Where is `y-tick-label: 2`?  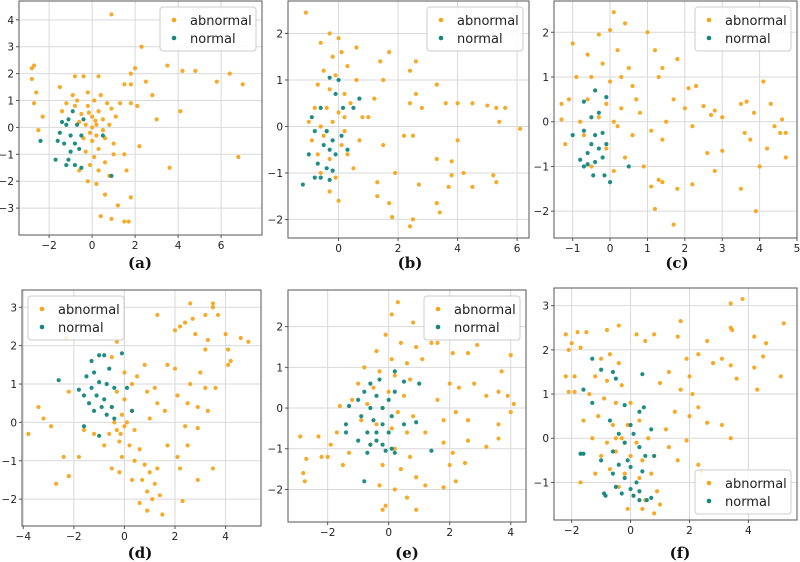 y-tick-label: 2 is located at coordinates (10, 75).